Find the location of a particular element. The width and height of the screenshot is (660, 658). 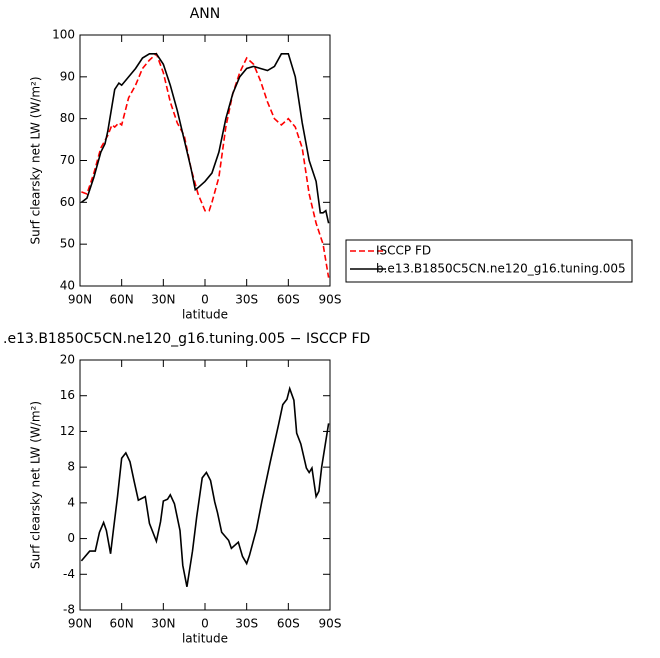

legend-box is located at coordinates (489, 261).